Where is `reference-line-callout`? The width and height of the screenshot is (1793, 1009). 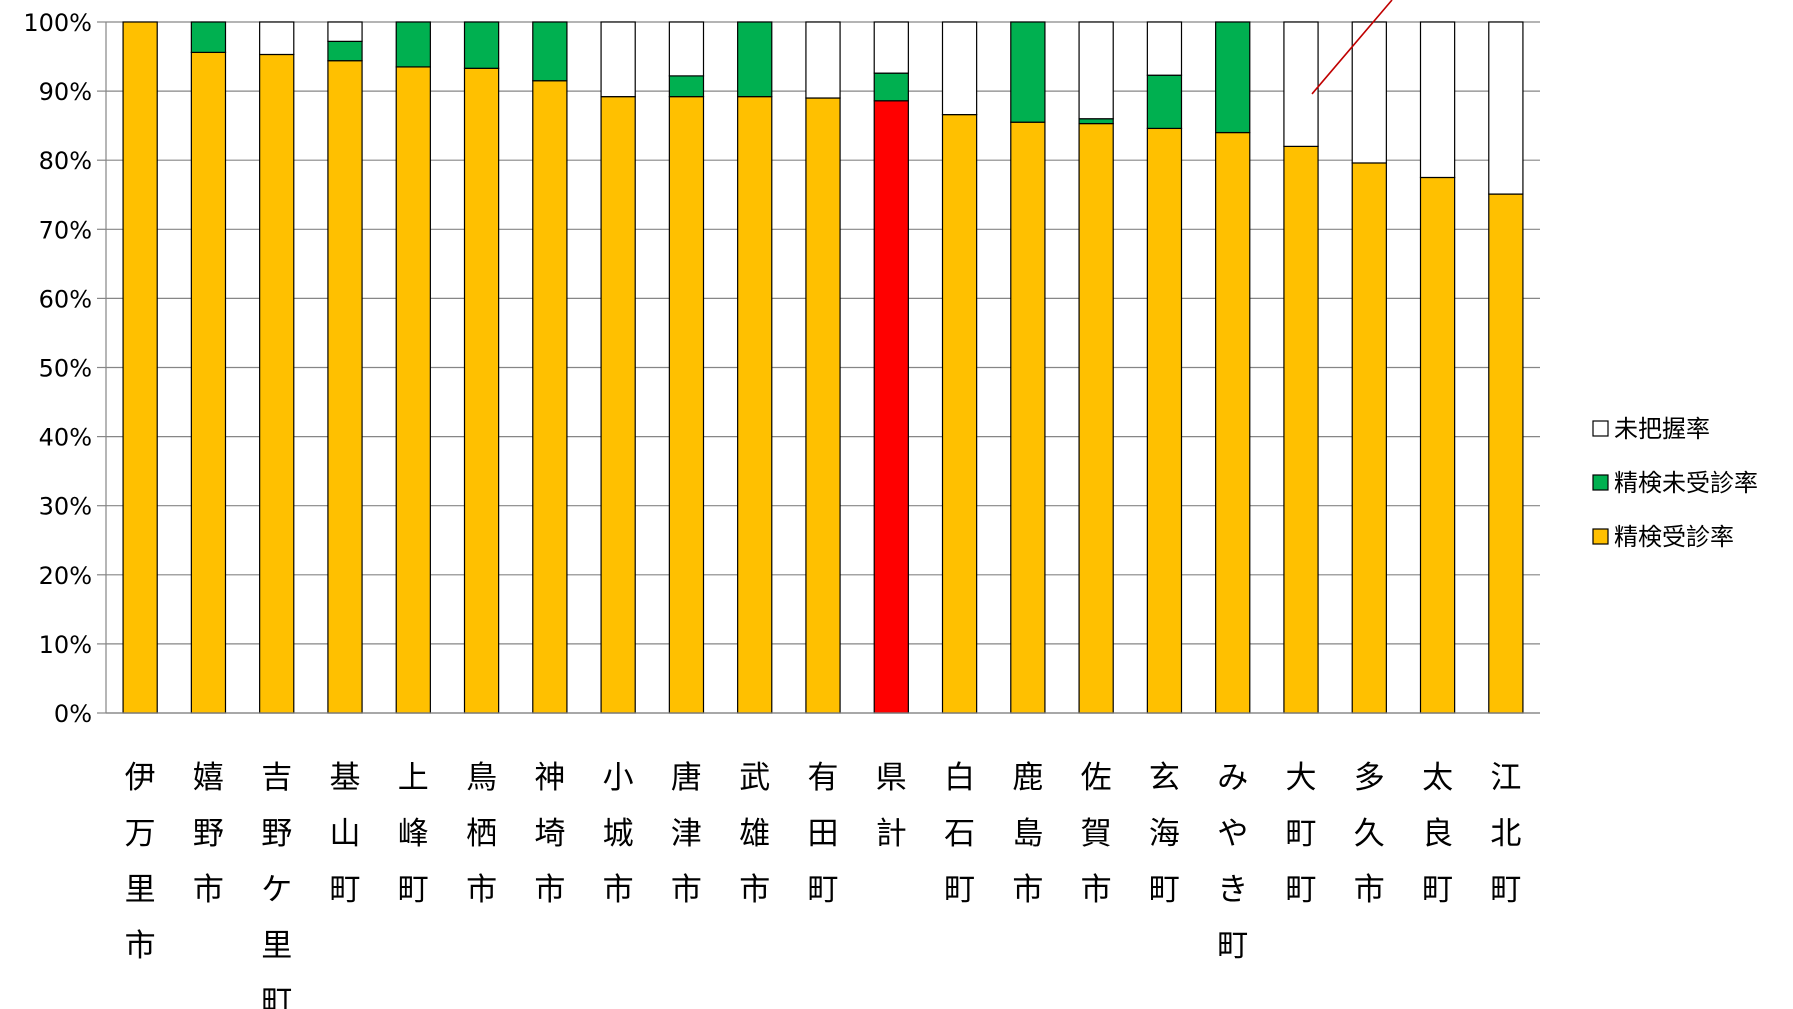
reference-line-callout is located at coordinates (1352, 47).